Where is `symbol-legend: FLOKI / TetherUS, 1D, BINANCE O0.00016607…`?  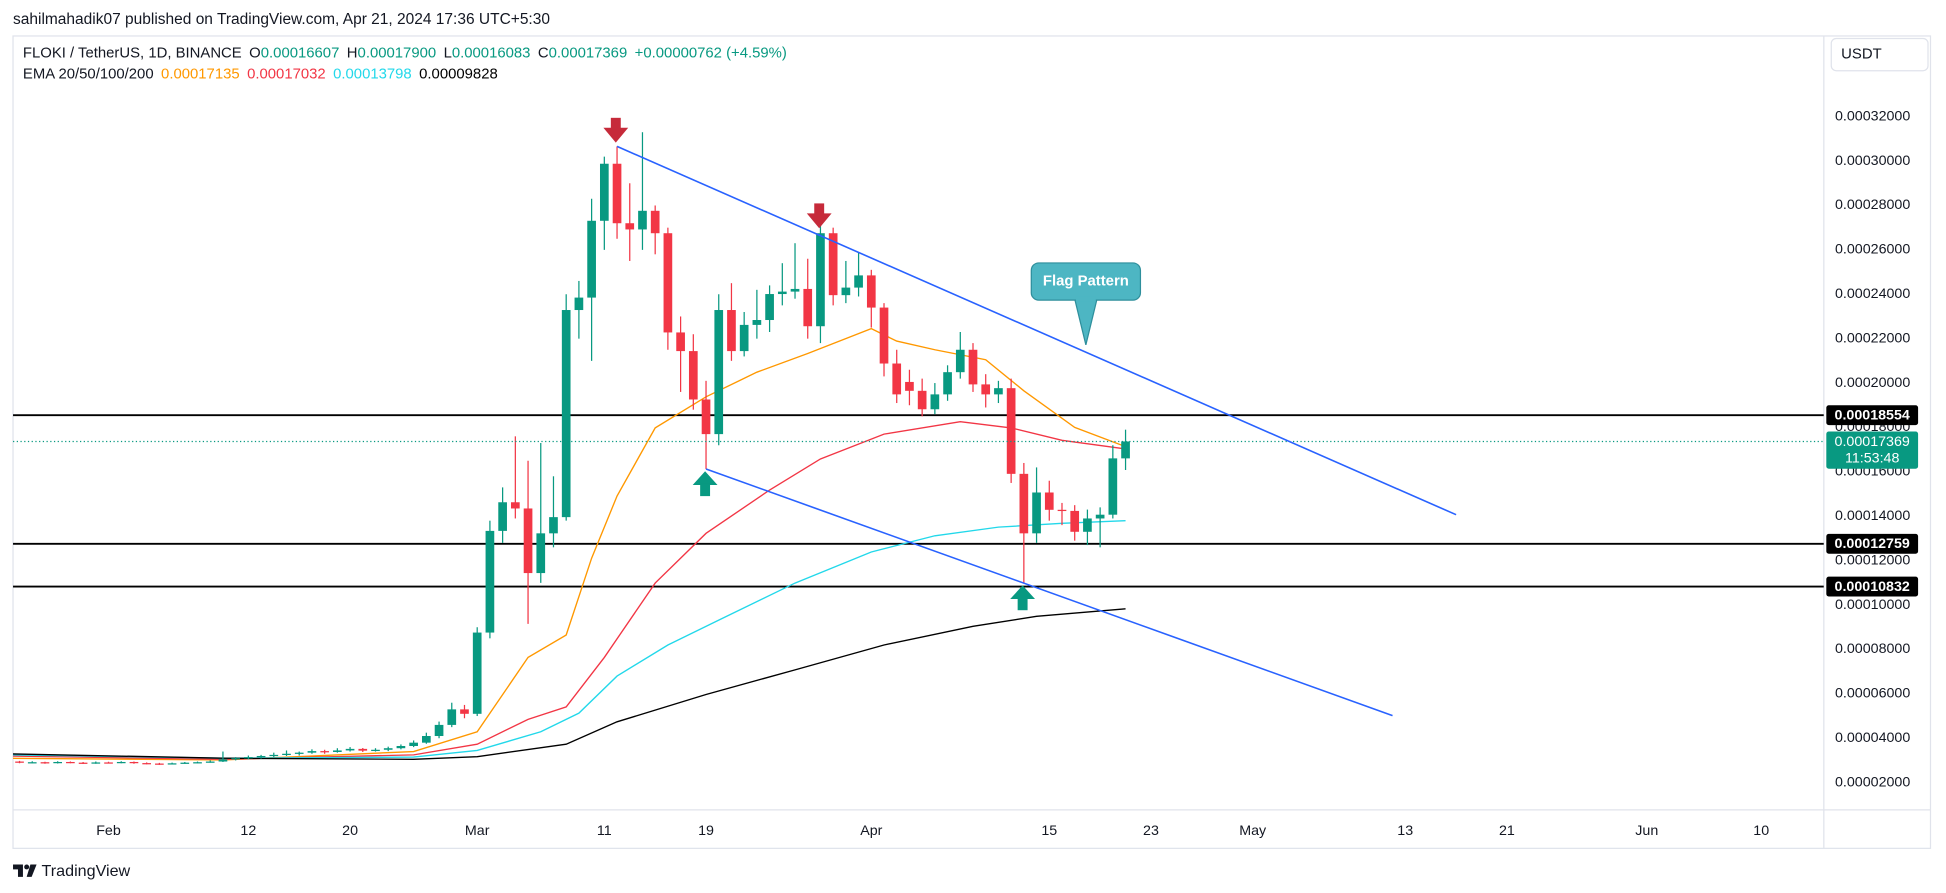 symbol-legend: FLOKI / TetherUS, 1D, BINANCE O0.00016607… is located at coordinates (405, 53).